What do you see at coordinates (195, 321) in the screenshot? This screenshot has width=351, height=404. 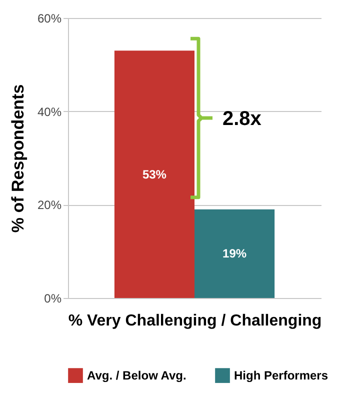 I see `x-axis-title: % Very Challenging / Challenging` at bounding box center [195, 321].